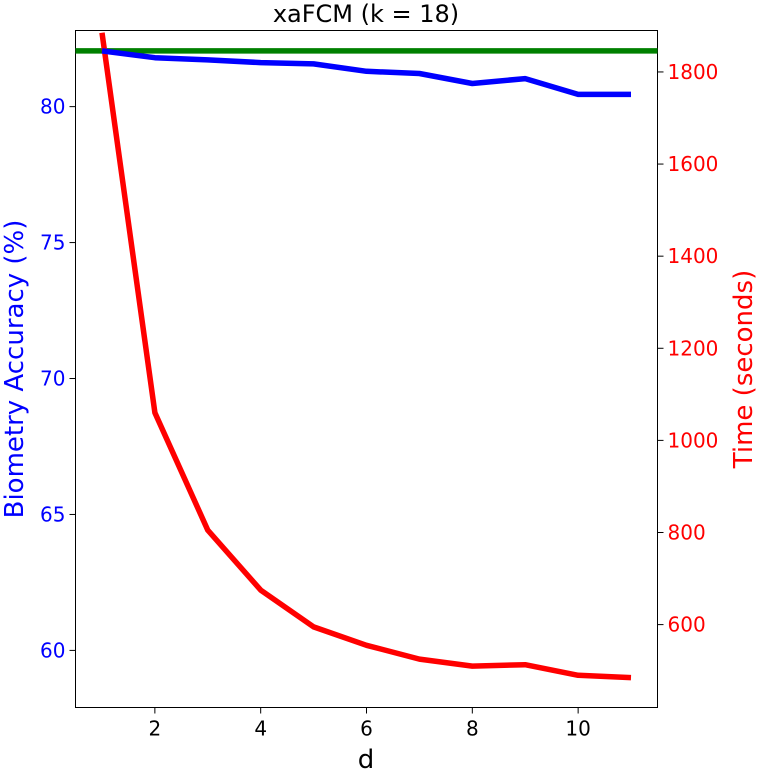  I want to click on y-axis-label-right: Time (seconds), so click(743, 369).